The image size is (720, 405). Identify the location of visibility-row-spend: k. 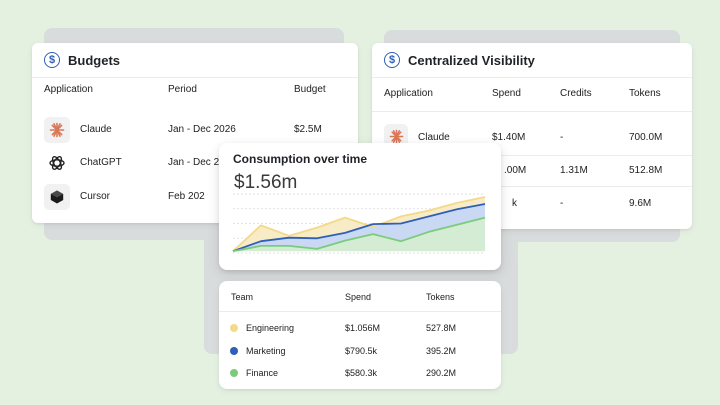
(514, 203).